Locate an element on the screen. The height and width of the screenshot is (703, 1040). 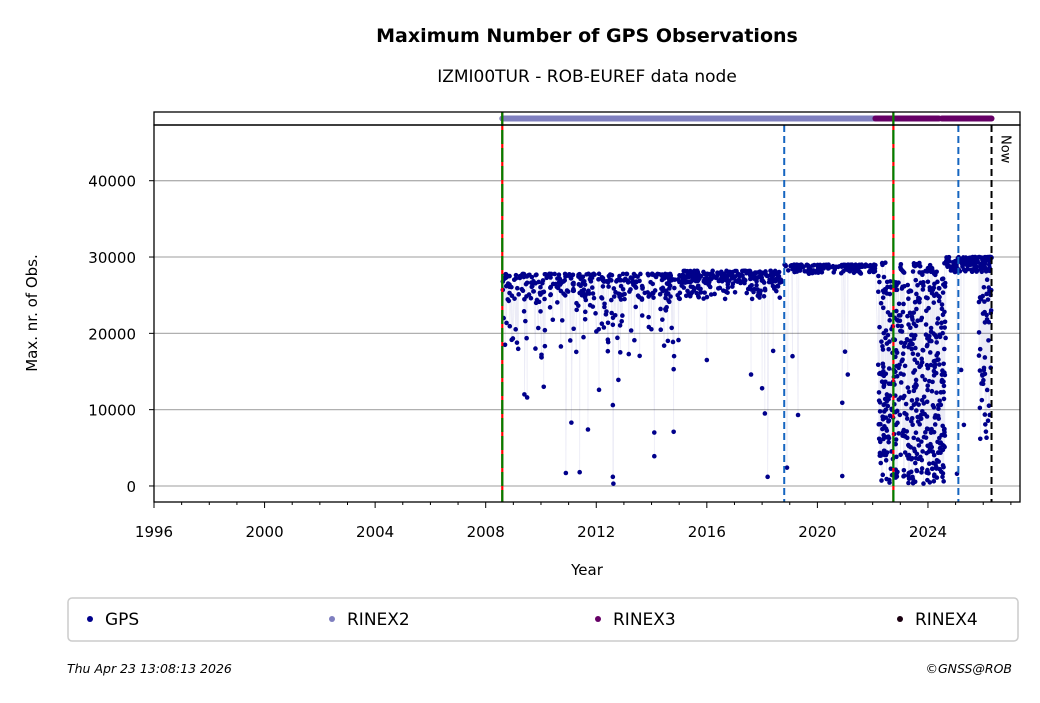
legend-marker-rinex2 is located at coordinates (332, 619).